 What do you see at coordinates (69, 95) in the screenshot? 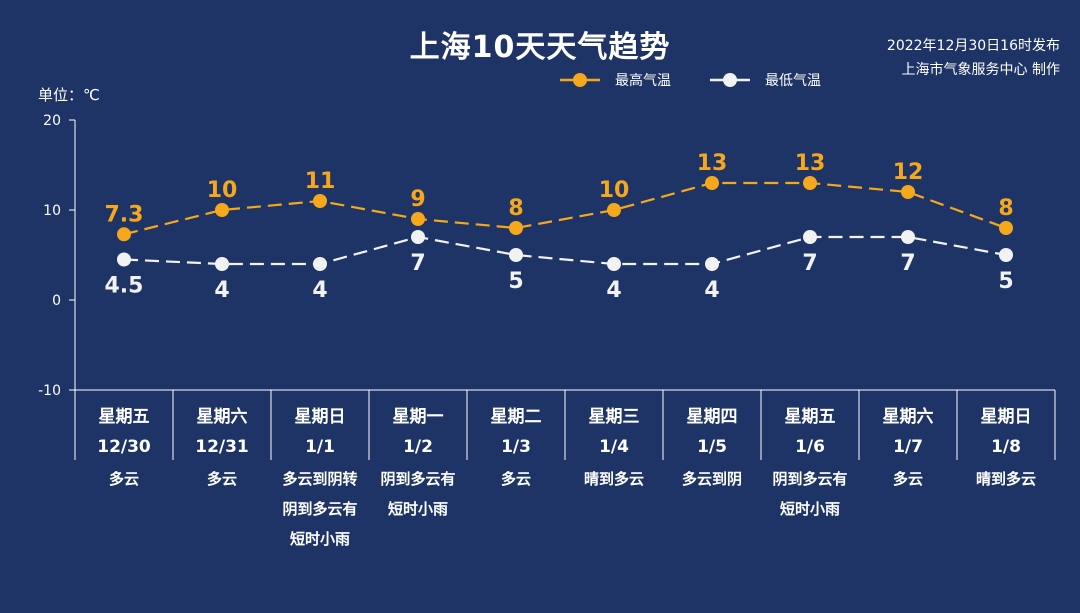
I see `unit-label: 单位：℃` at bounding box center [69, 95].